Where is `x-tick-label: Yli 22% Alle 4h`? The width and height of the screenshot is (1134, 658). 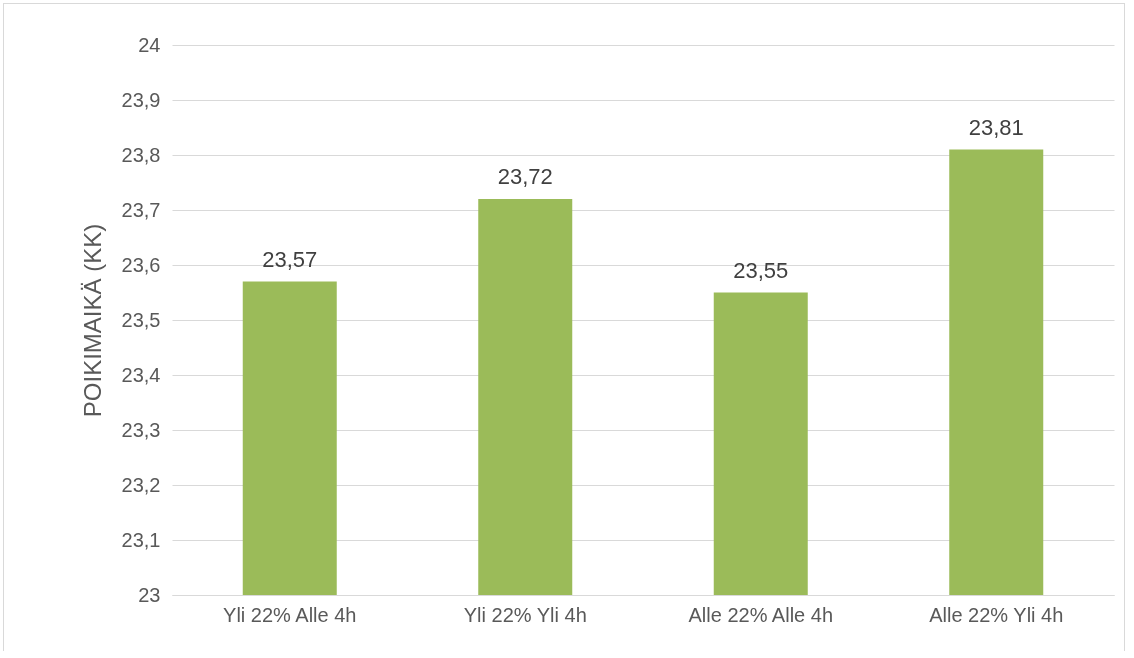 x-tick-label: Yli 22% Alle 4h is located at coordinates (290, 614).